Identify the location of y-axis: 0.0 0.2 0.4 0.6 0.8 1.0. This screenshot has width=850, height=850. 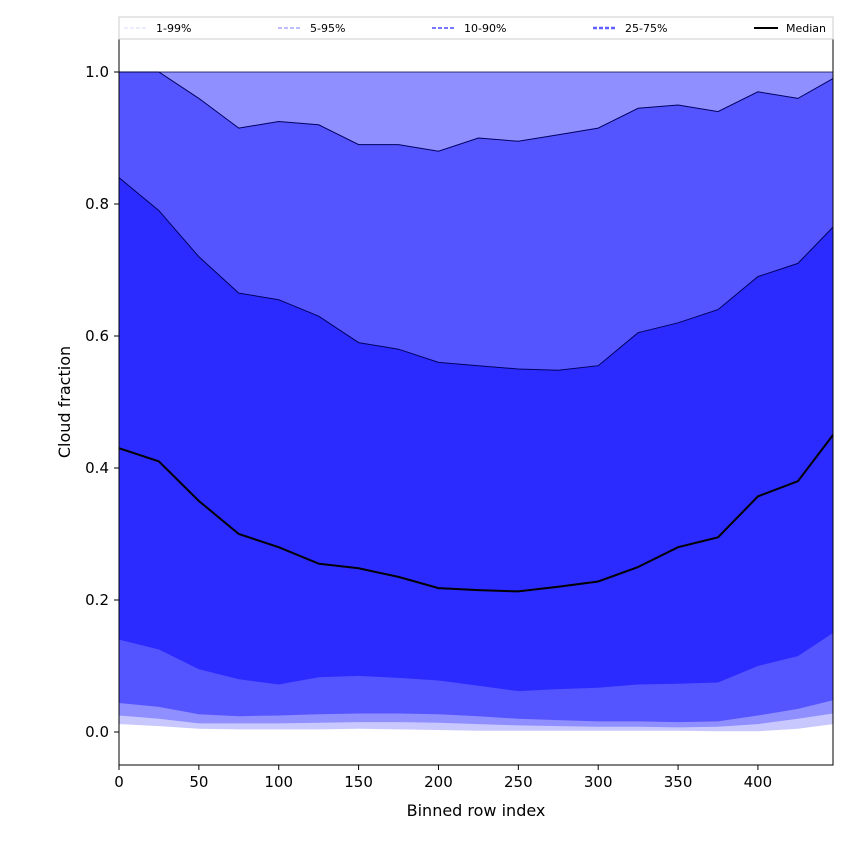
(102, 402).